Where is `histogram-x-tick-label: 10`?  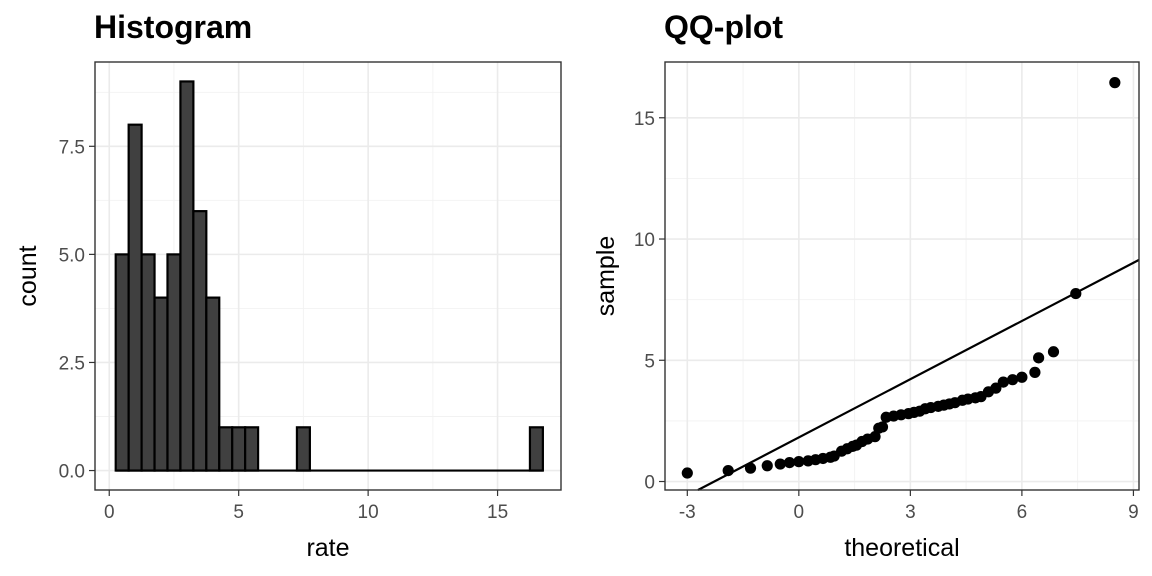
histogram-x-tick-label: 10 is located at coordinates (368, 512).